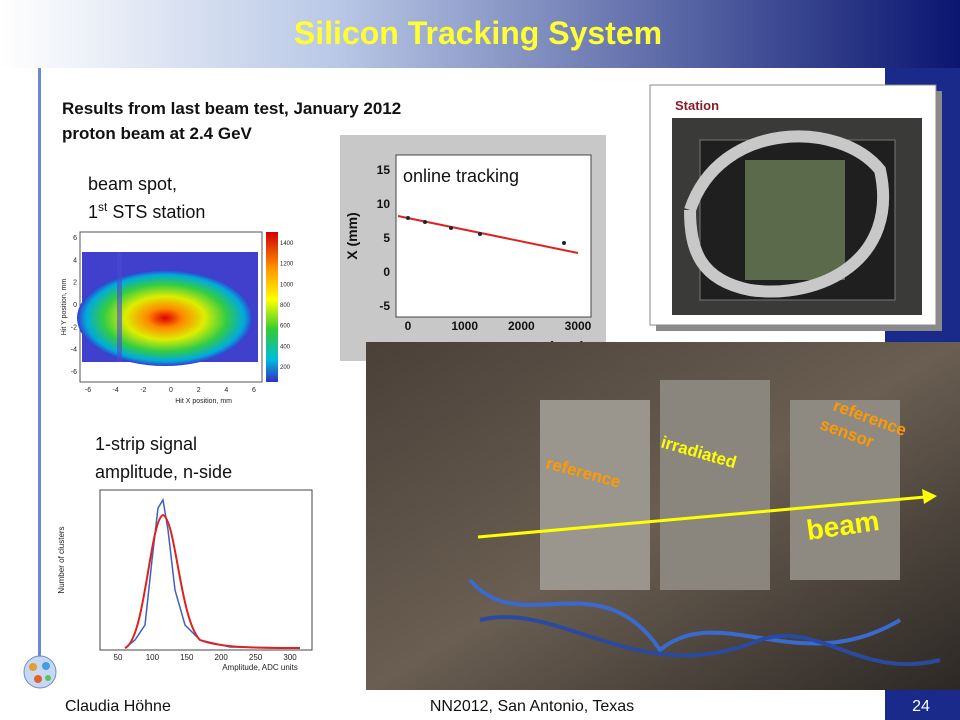  Describe the element at coordinates (697, 105) in the screenshot. I see `station-label: Station` at that location.